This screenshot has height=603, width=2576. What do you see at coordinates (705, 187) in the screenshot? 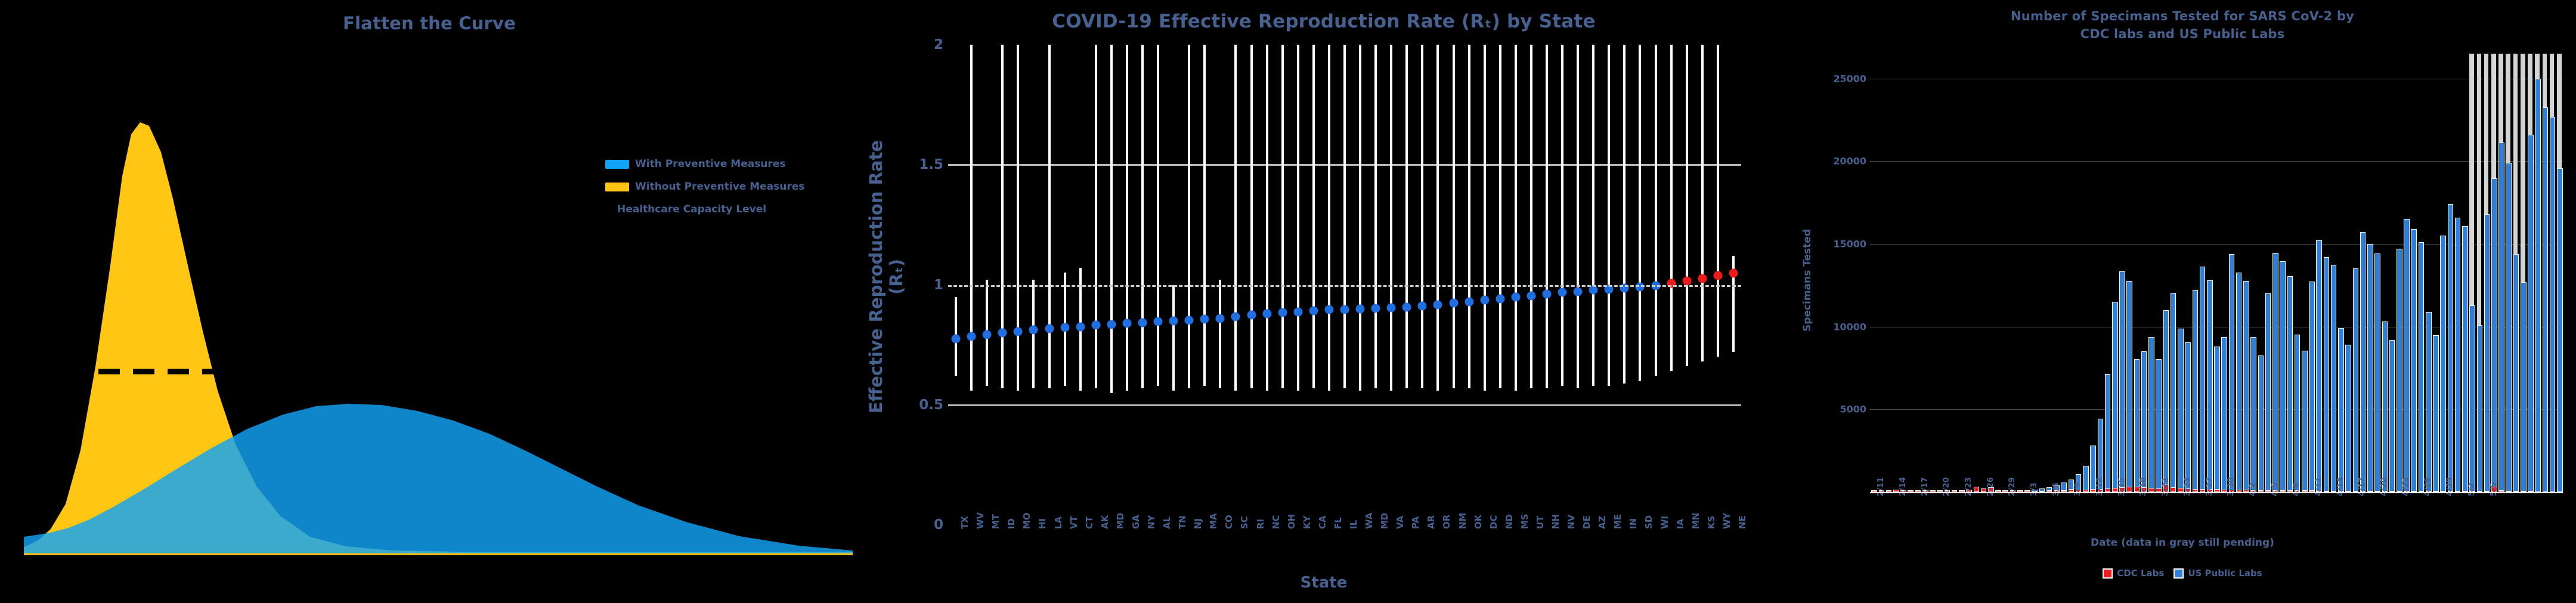
I see `flatten-legend-item-1: Without Preventive Measures` at bounding box center [705, 187].